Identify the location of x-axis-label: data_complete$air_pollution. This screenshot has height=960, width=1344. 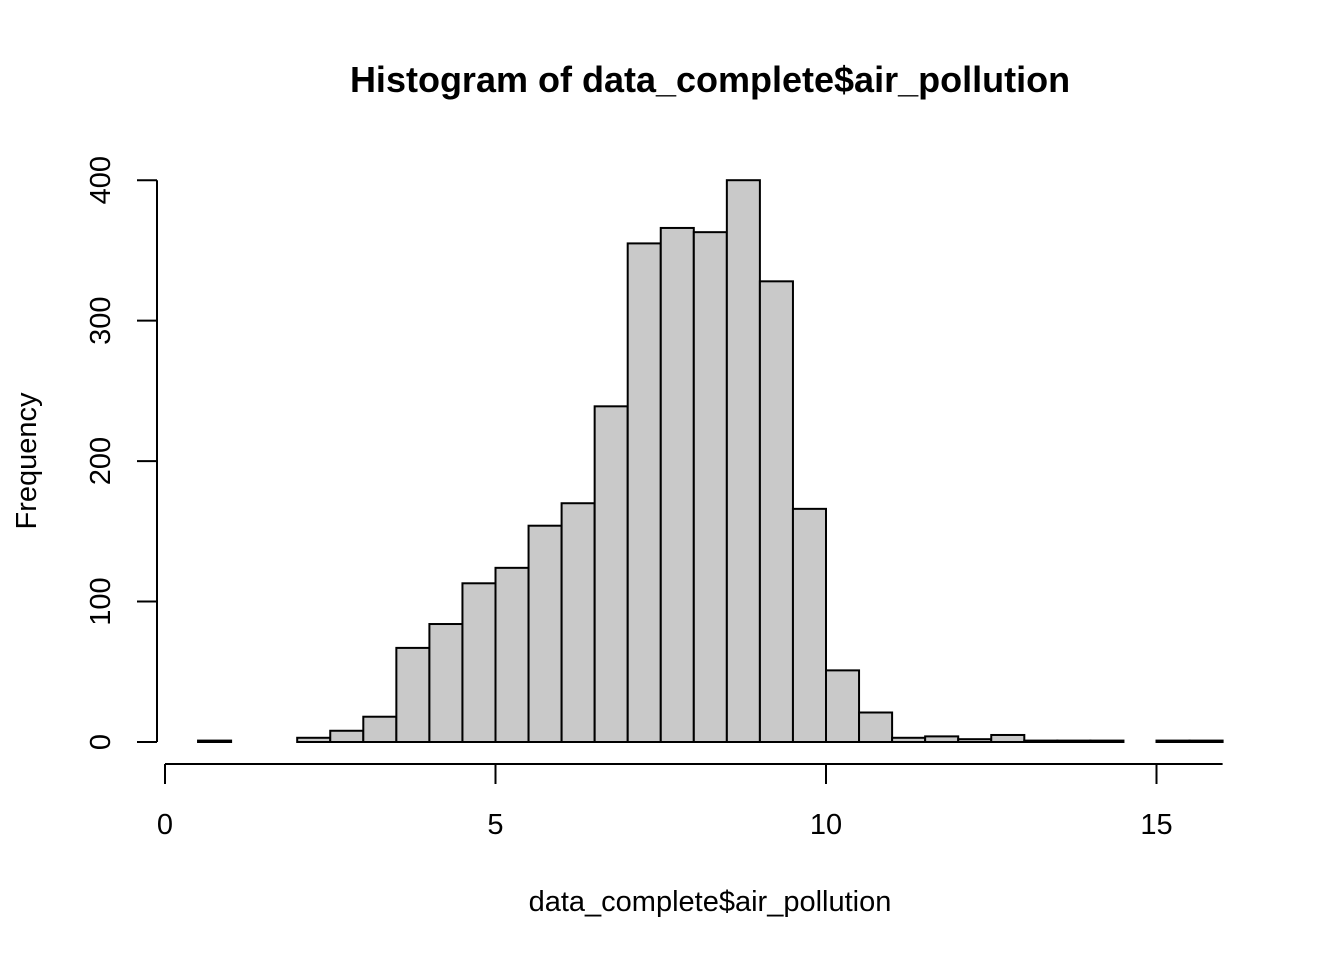
(710, 902).